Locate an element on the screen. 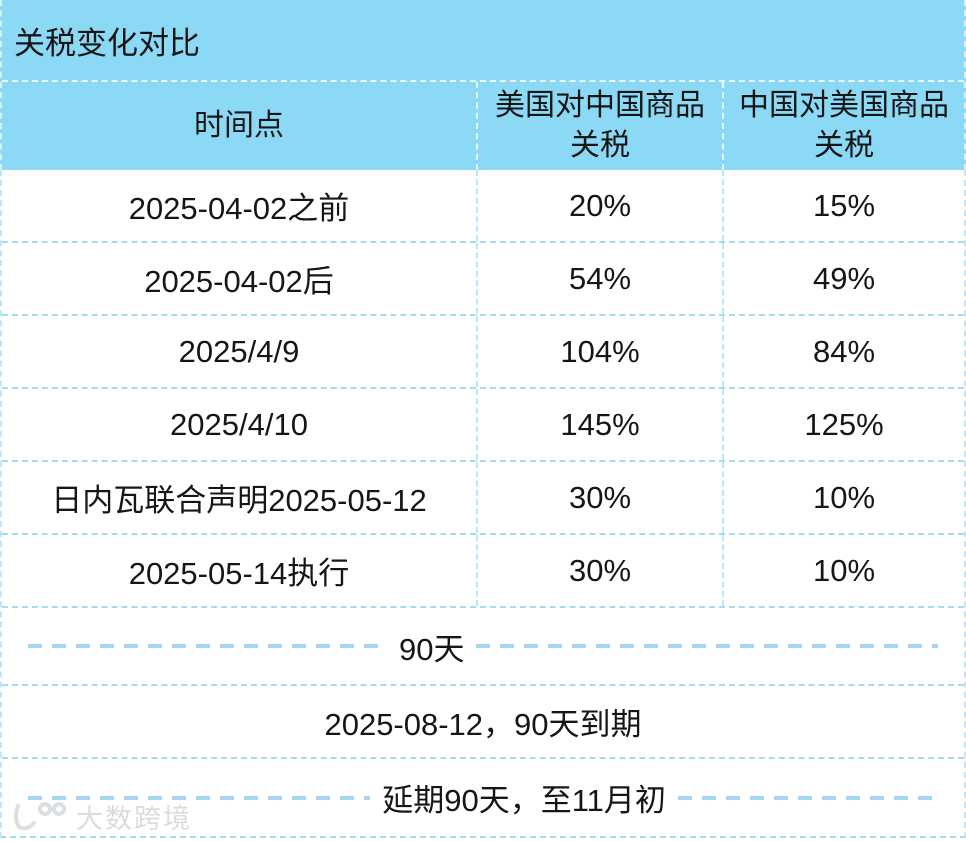 This screenshot has height=842, width=966. table-row: 2025-05-14执行 30% 10% is located at coordinates (483, 571).